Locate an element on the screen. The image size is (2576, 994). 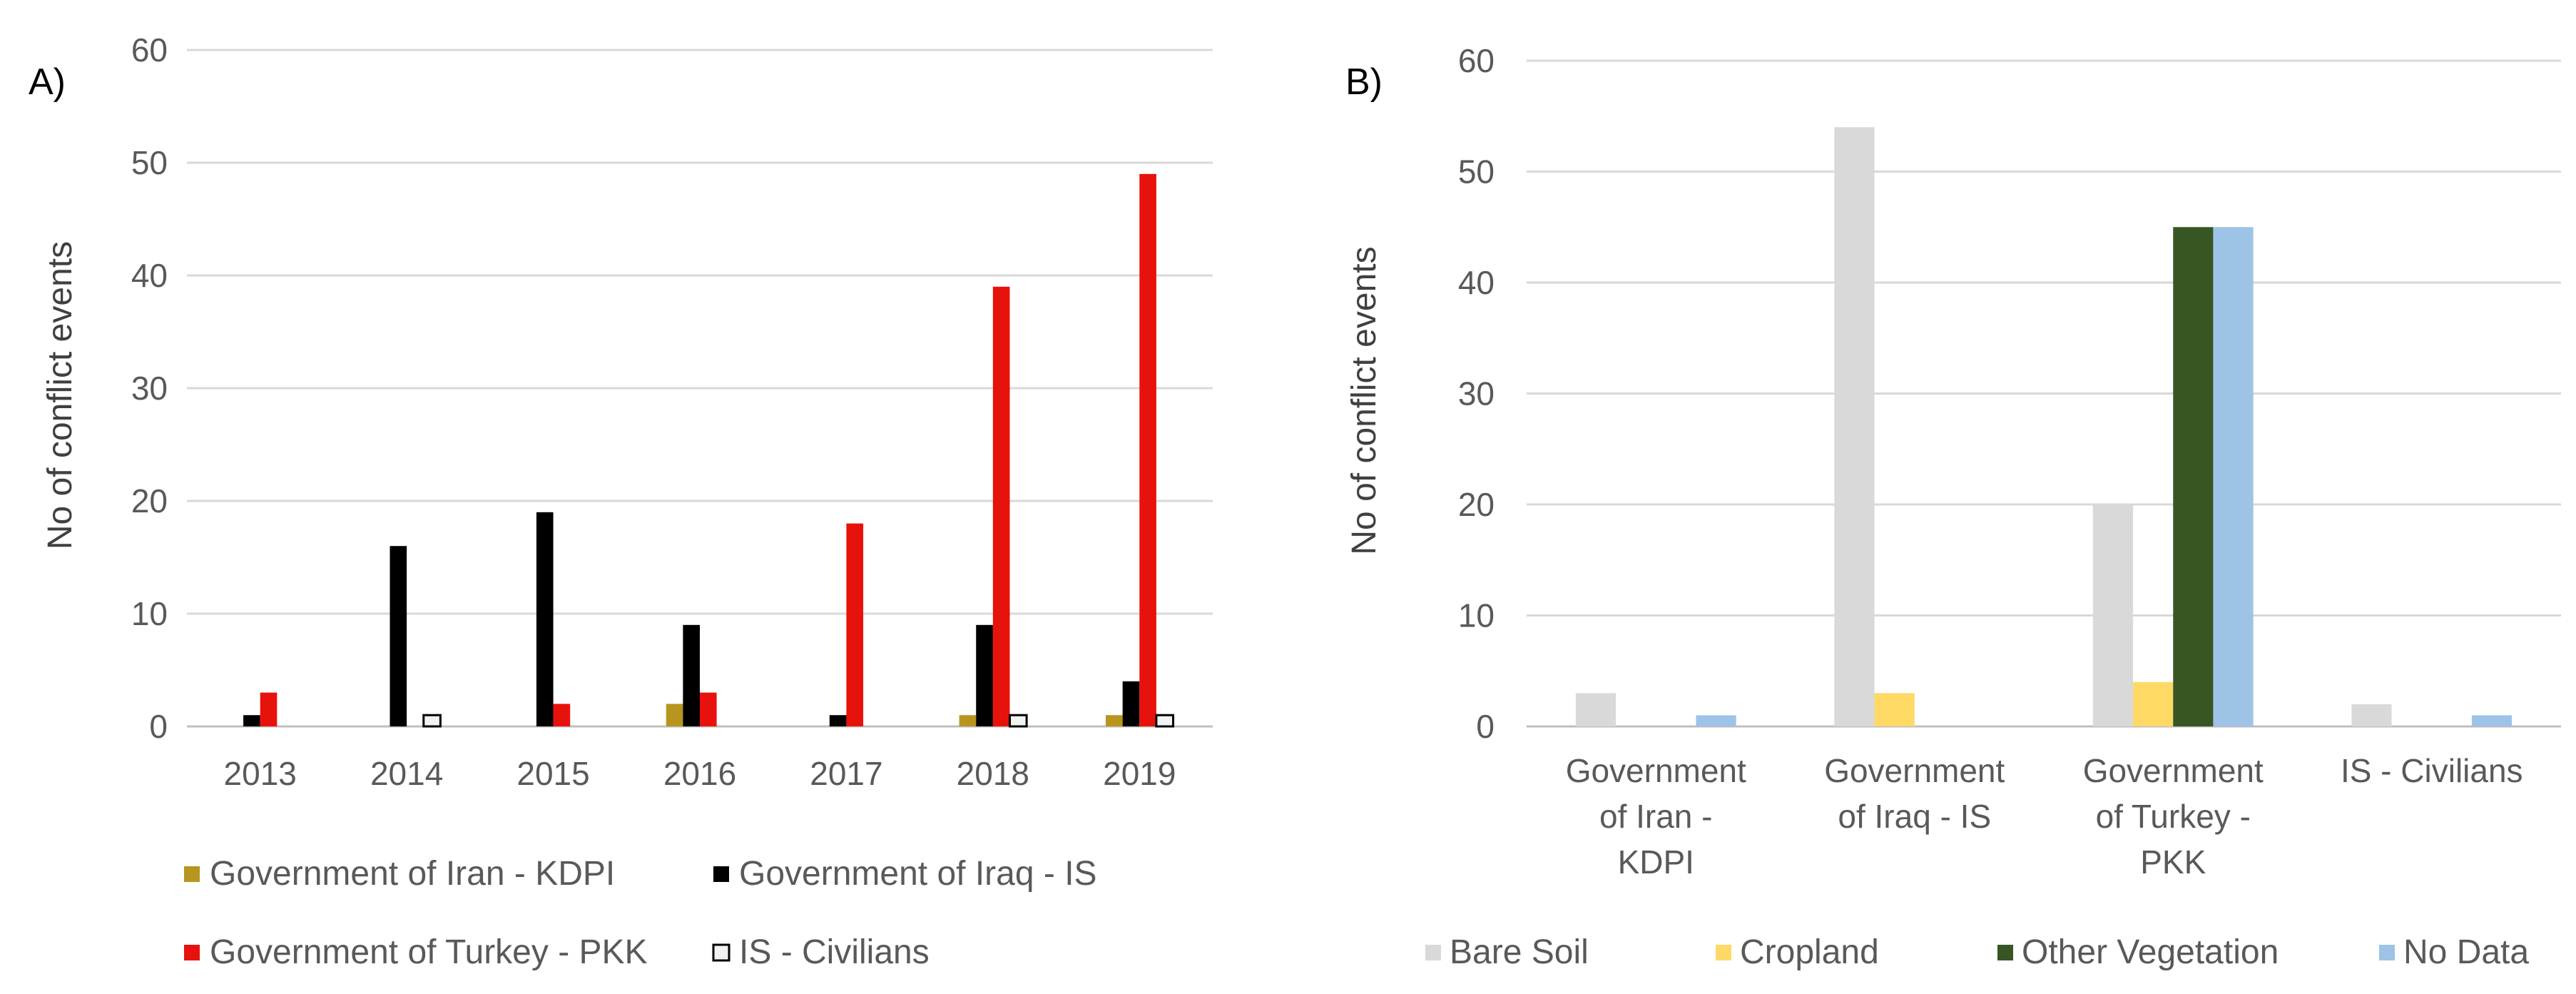
panel-b-legend-swatch-cropland is located at coordinates (1723, 952).